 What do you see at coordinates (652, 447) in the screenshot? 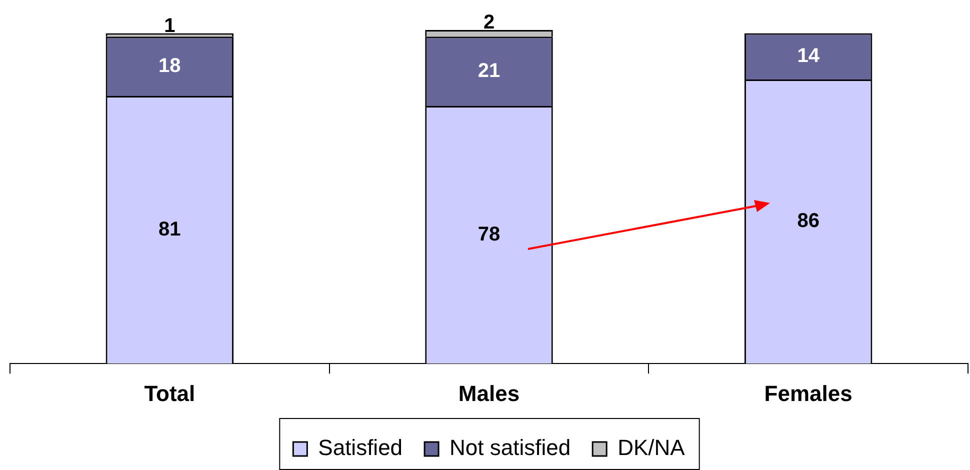
I see `legend-label: DK/NA` at bounding box center [652, 447].